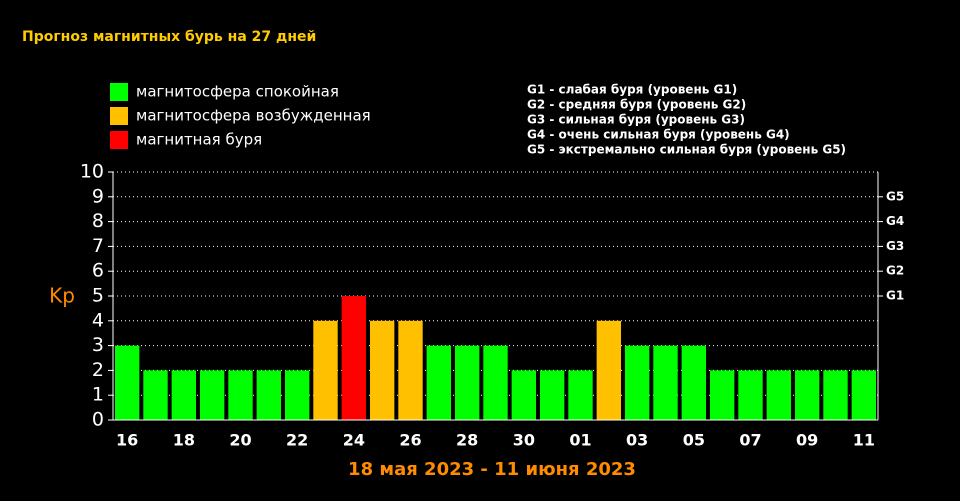 This screenshot has width=960, height=501. Describe the element at coordinates (694, 440) in the screenshot. I see `x-tick-label: 05` at that location.